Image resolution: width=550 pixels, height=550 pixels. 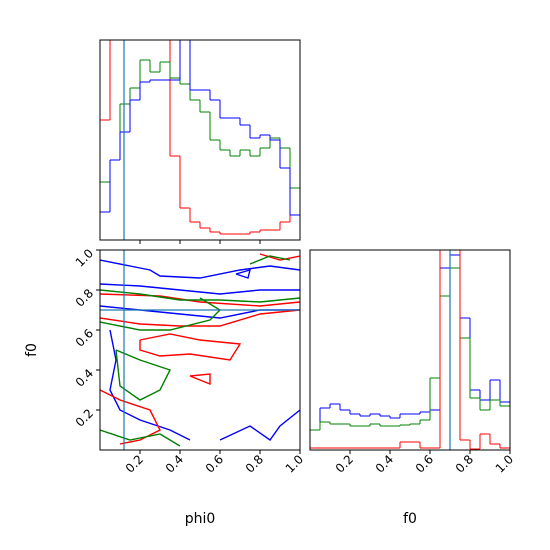 I want to click on y-axis-label: f0, so click(x=32, y=350).